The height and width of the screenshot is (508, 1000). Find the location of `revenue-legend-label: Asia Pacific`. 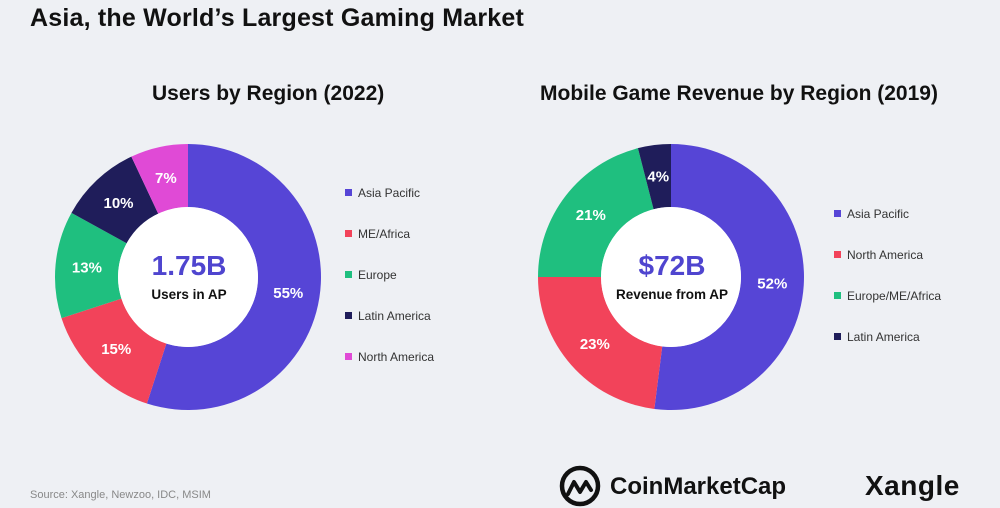

revenue-legend-label: Asia Pacific is located at coordinates (878, 213).